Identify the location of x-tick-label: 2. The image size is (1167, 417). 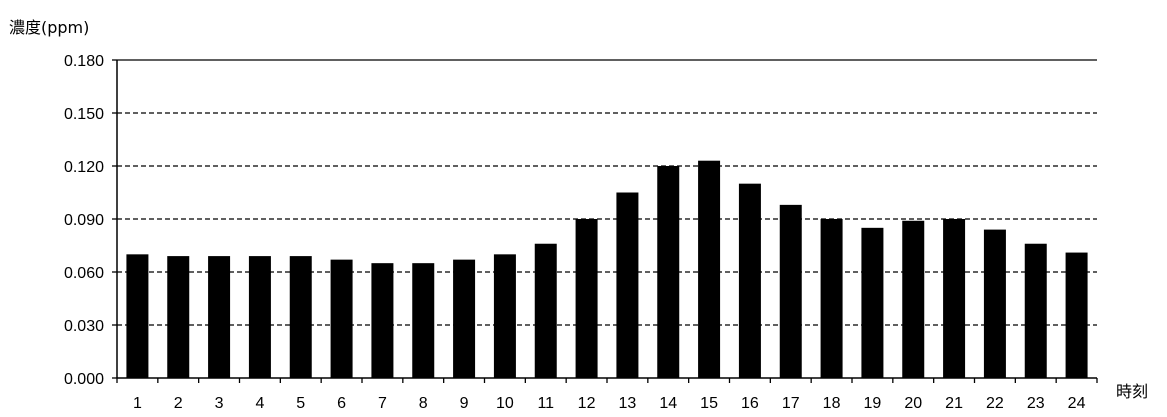
(178, 403).